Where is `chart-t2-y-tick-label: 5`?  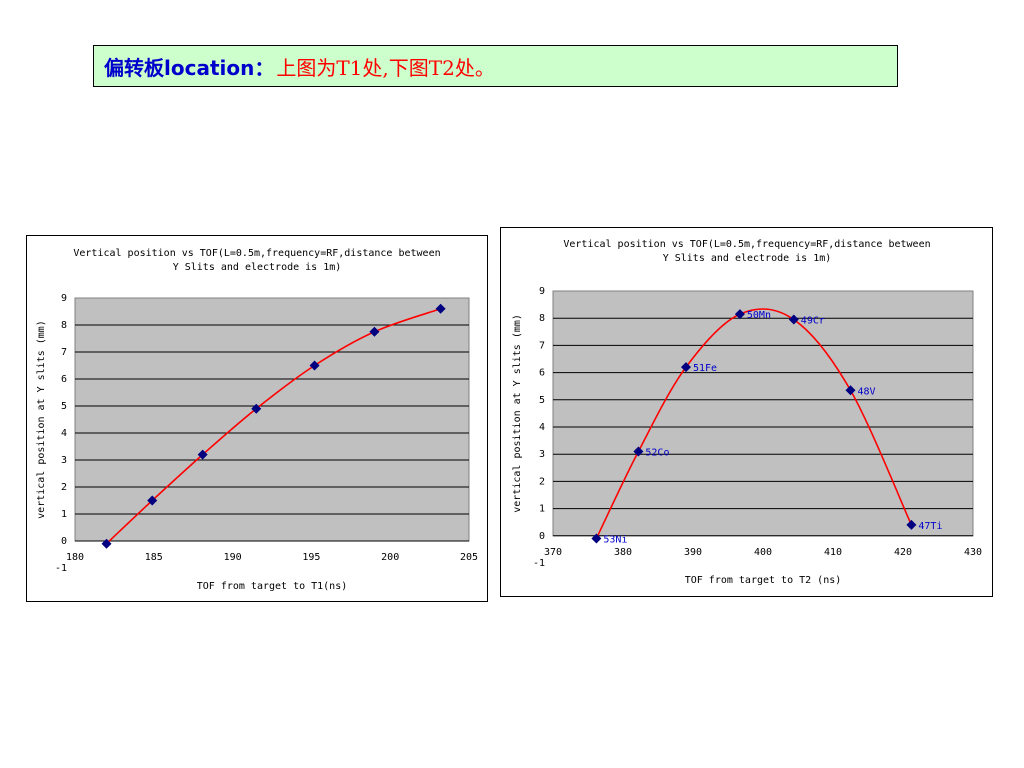 chart-t2-y-tick-label: 5 is located at coordinates (542, 400).